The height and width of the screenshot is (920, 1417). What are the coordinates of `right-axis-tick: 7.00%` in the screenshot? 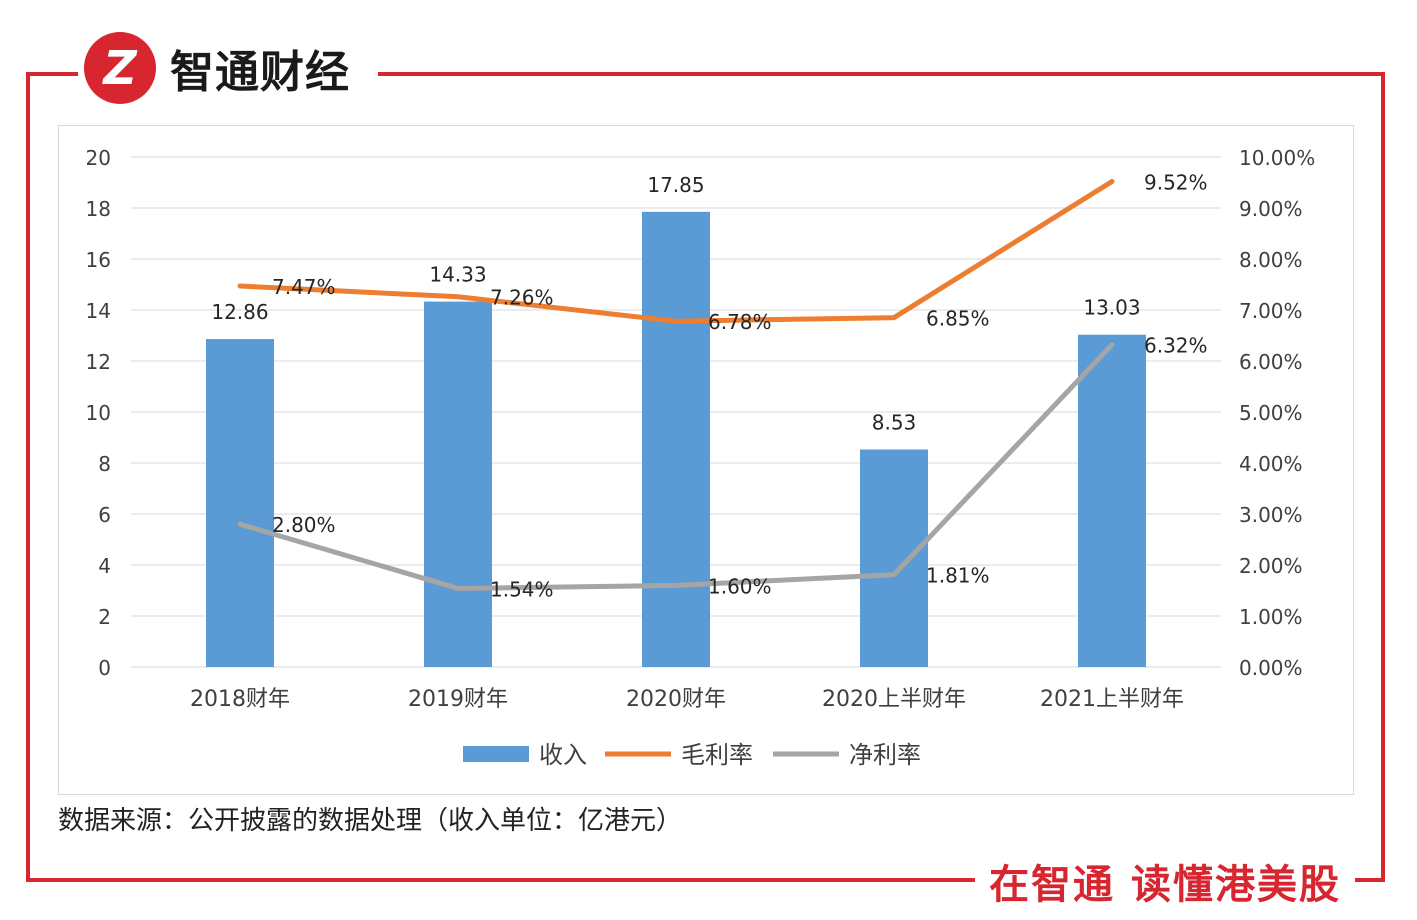 It's located at (1271, 311).